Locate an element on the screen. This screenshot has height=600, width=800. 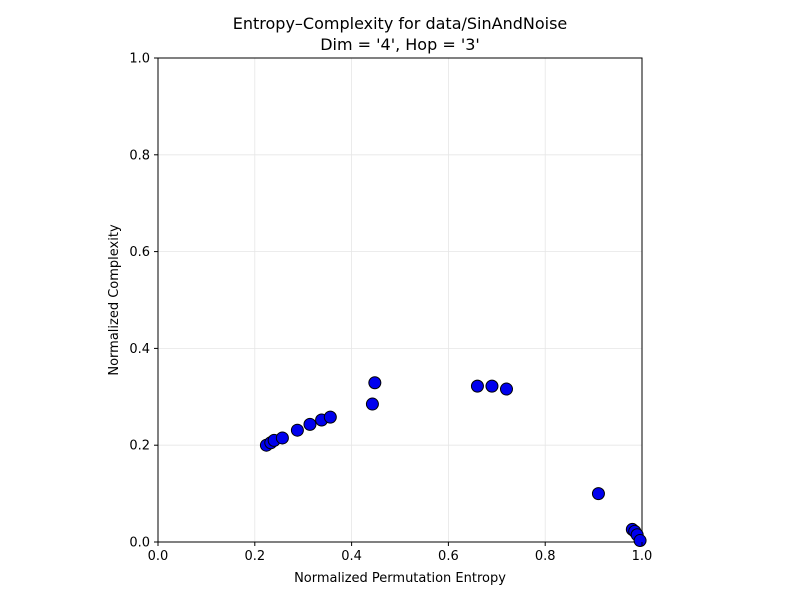
scatter-points is located at coordinates (453, 462).